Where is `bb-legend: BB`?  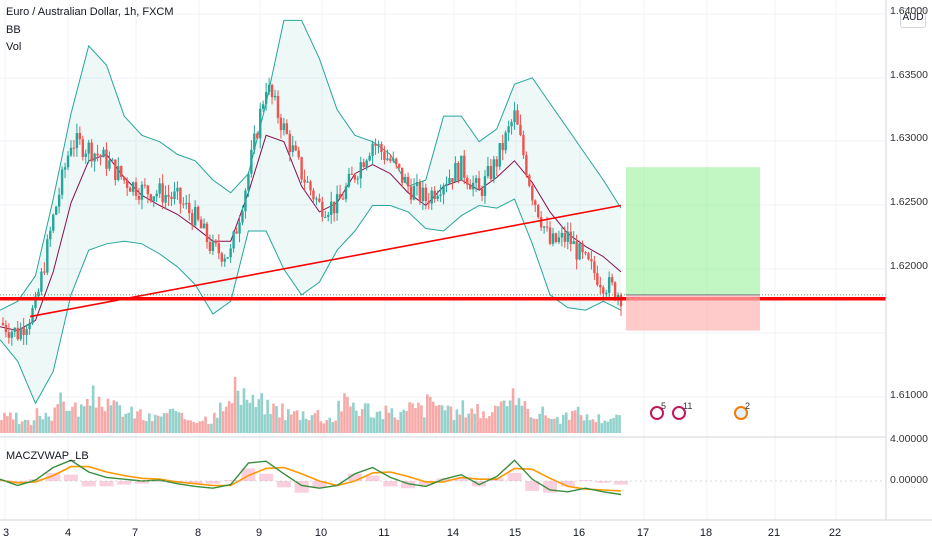
bb-legend: BB is located at coordinates (13, 30).